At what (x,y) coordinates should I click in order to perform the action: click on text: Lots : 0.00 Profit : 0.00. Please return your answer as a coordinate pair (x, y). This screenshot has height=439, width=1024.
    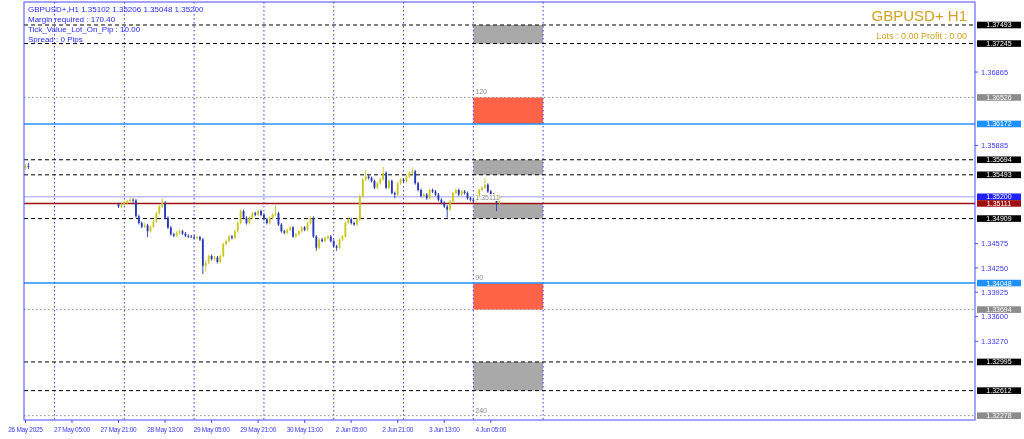
    Looking at the image, I should click on (921, 36).